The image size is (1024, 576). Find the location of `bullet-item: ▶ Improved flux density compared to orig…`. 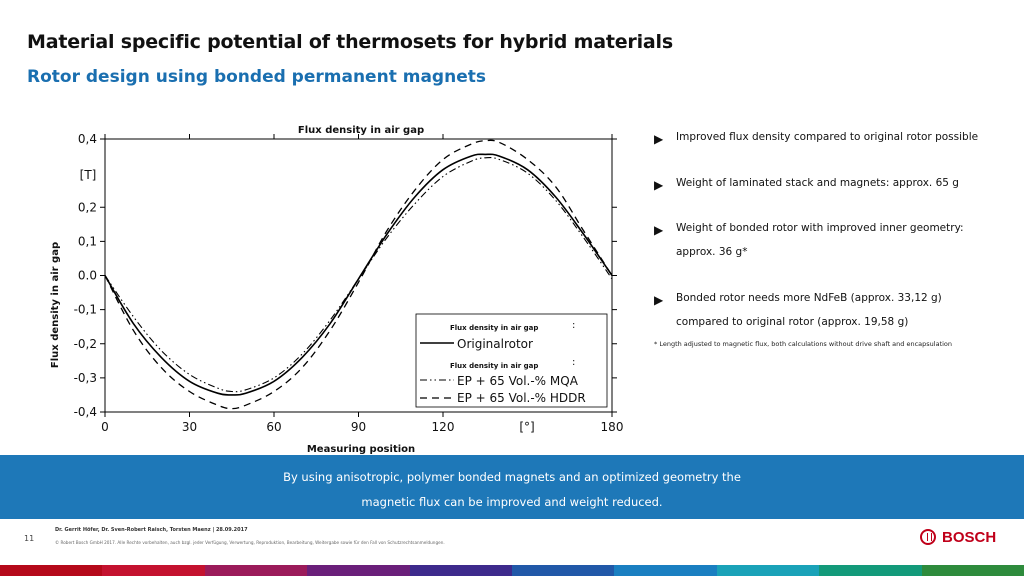

bullet-item: ▶ Improved flux density compared to orig… is located at coordinates (816, 137).